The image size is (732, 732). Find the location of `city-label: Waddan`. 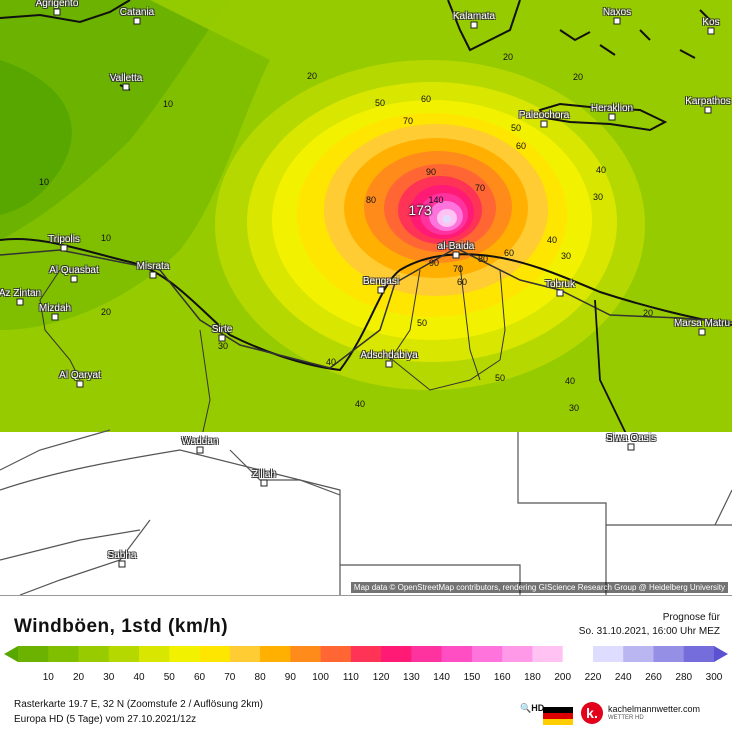

city-label: Waddan is located at coordinates (200, 441).